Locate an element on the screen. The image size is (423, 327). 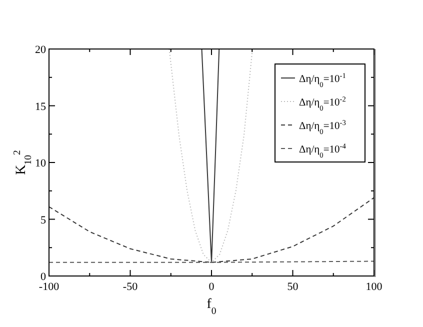
y-tick-label: 5 is located at coordinates (43, 220).